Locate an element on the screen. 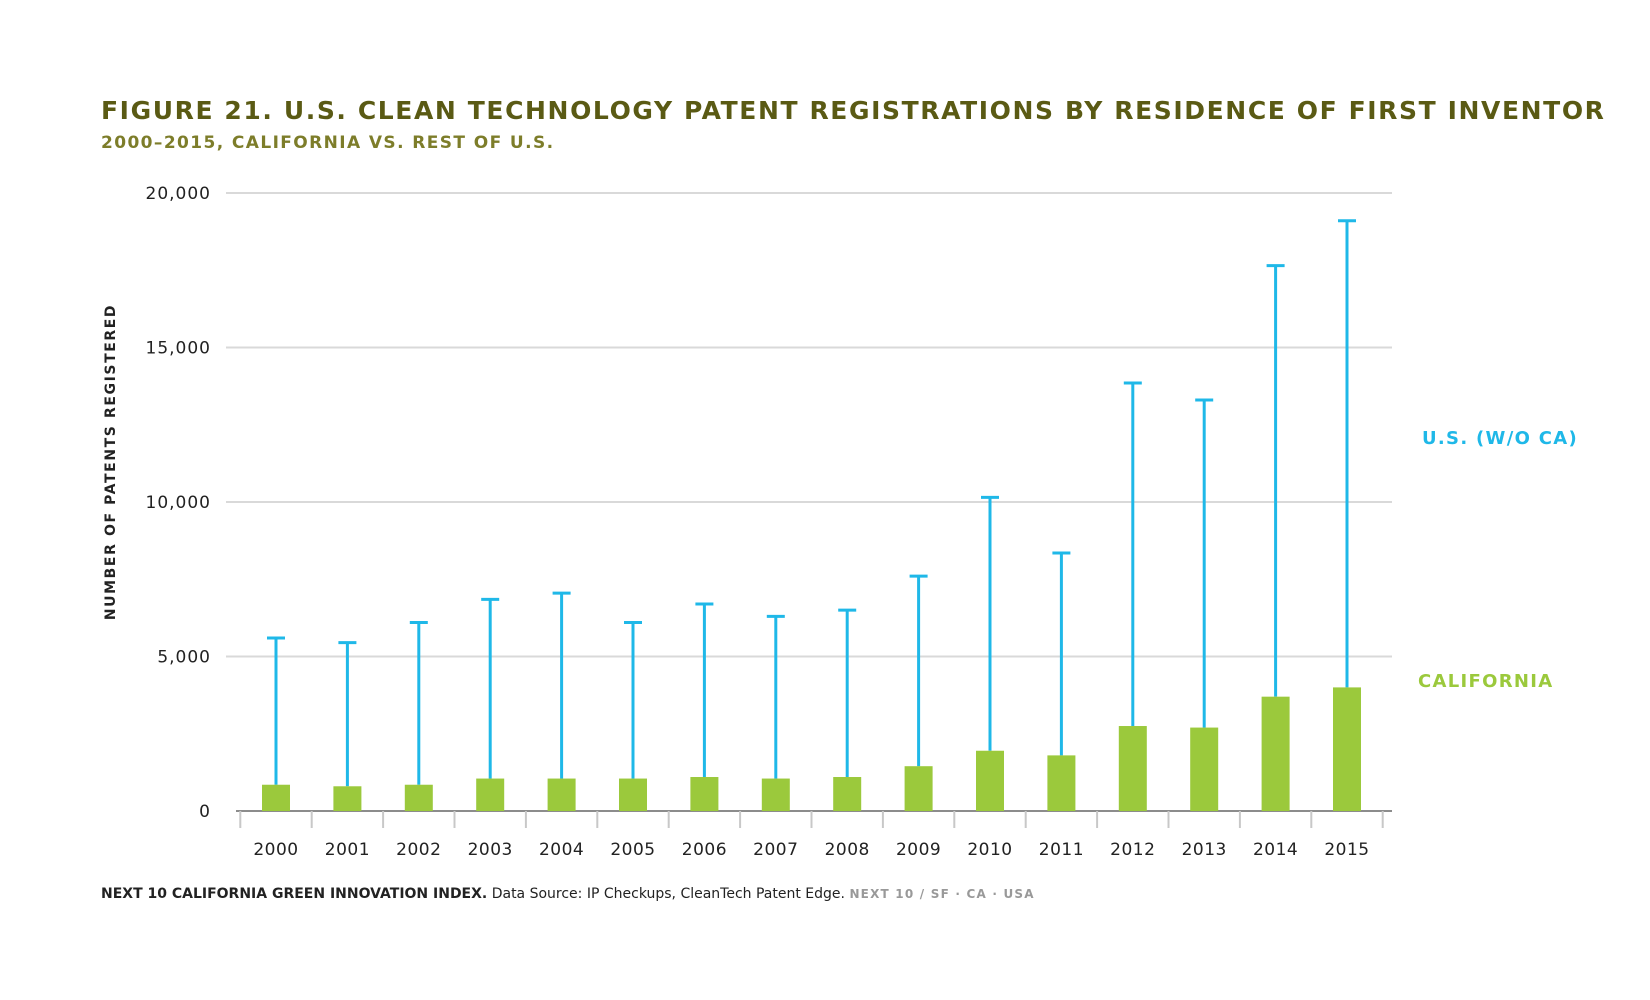 The height and width of the screenshot is (1000, 1650). ca-bar-2002 is located at coordinates (418, 797).